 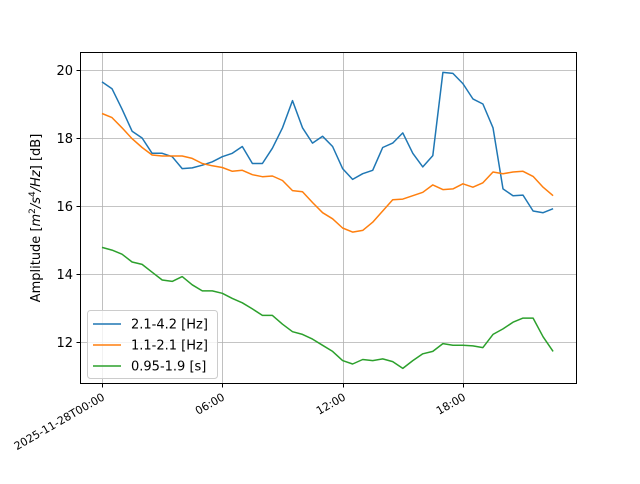 What do you see at coordinates (36, 218) in the screenshot?
I see `y-axis-label: Amplitude [m2/s4/Hz] [dB]` at bounding box center [36, 218].